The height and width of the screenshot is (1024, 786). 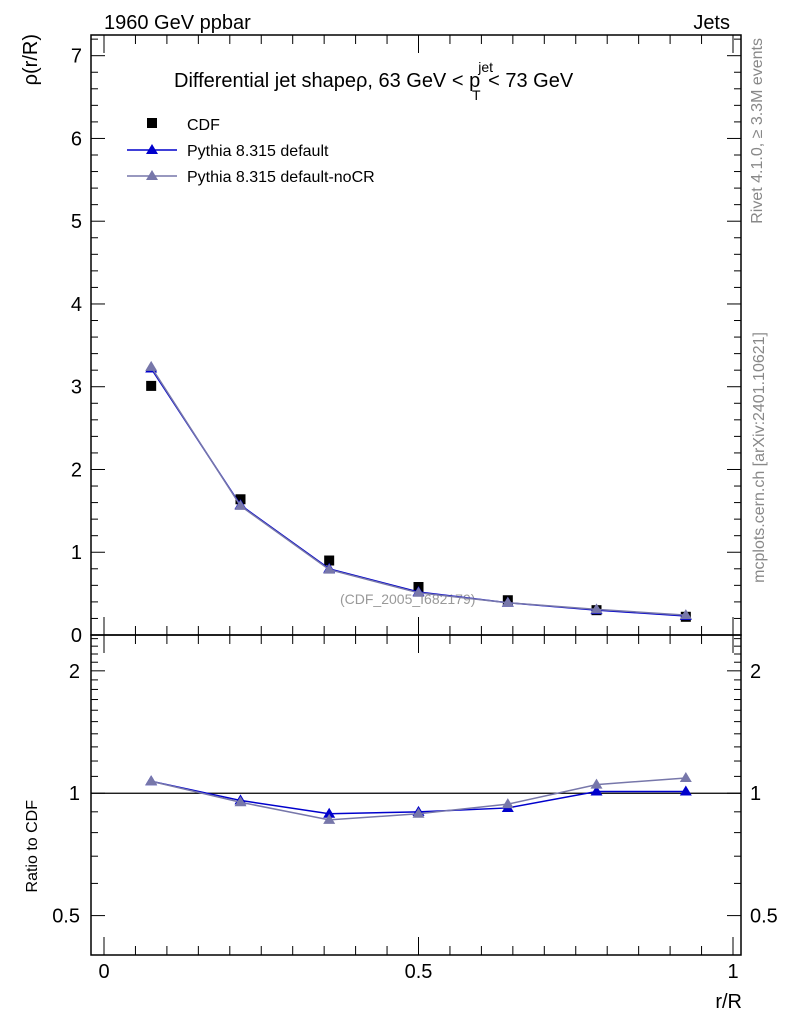 I want to click on legend-cdf-marker, so click(x=152, y=123).